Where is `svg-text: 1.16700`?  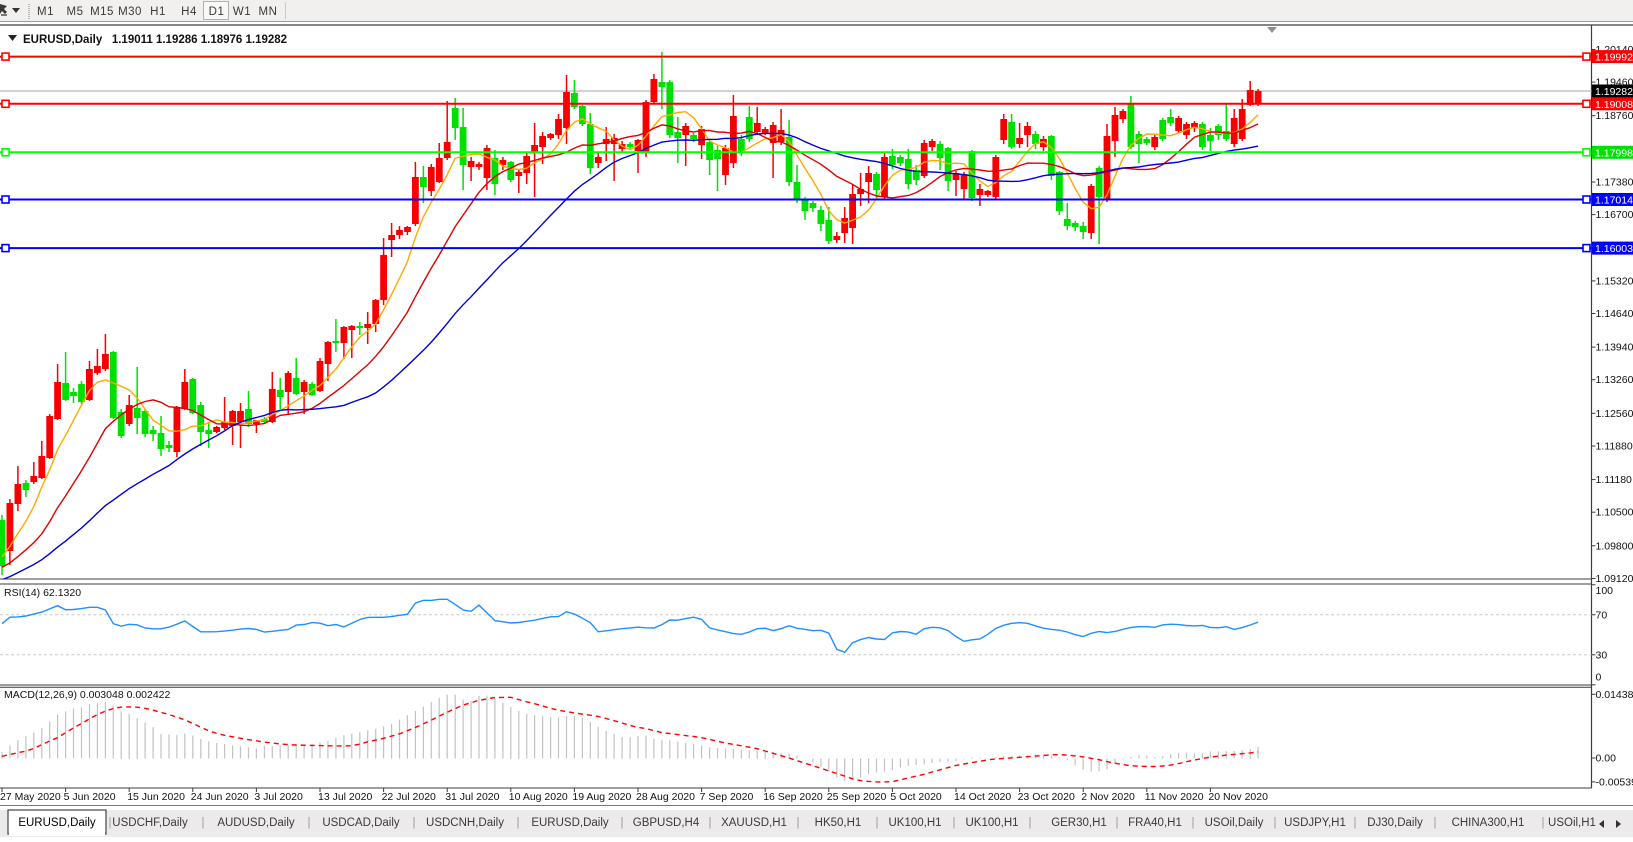 svg-text: 1.16700 is located at coordinates (1614, 215).